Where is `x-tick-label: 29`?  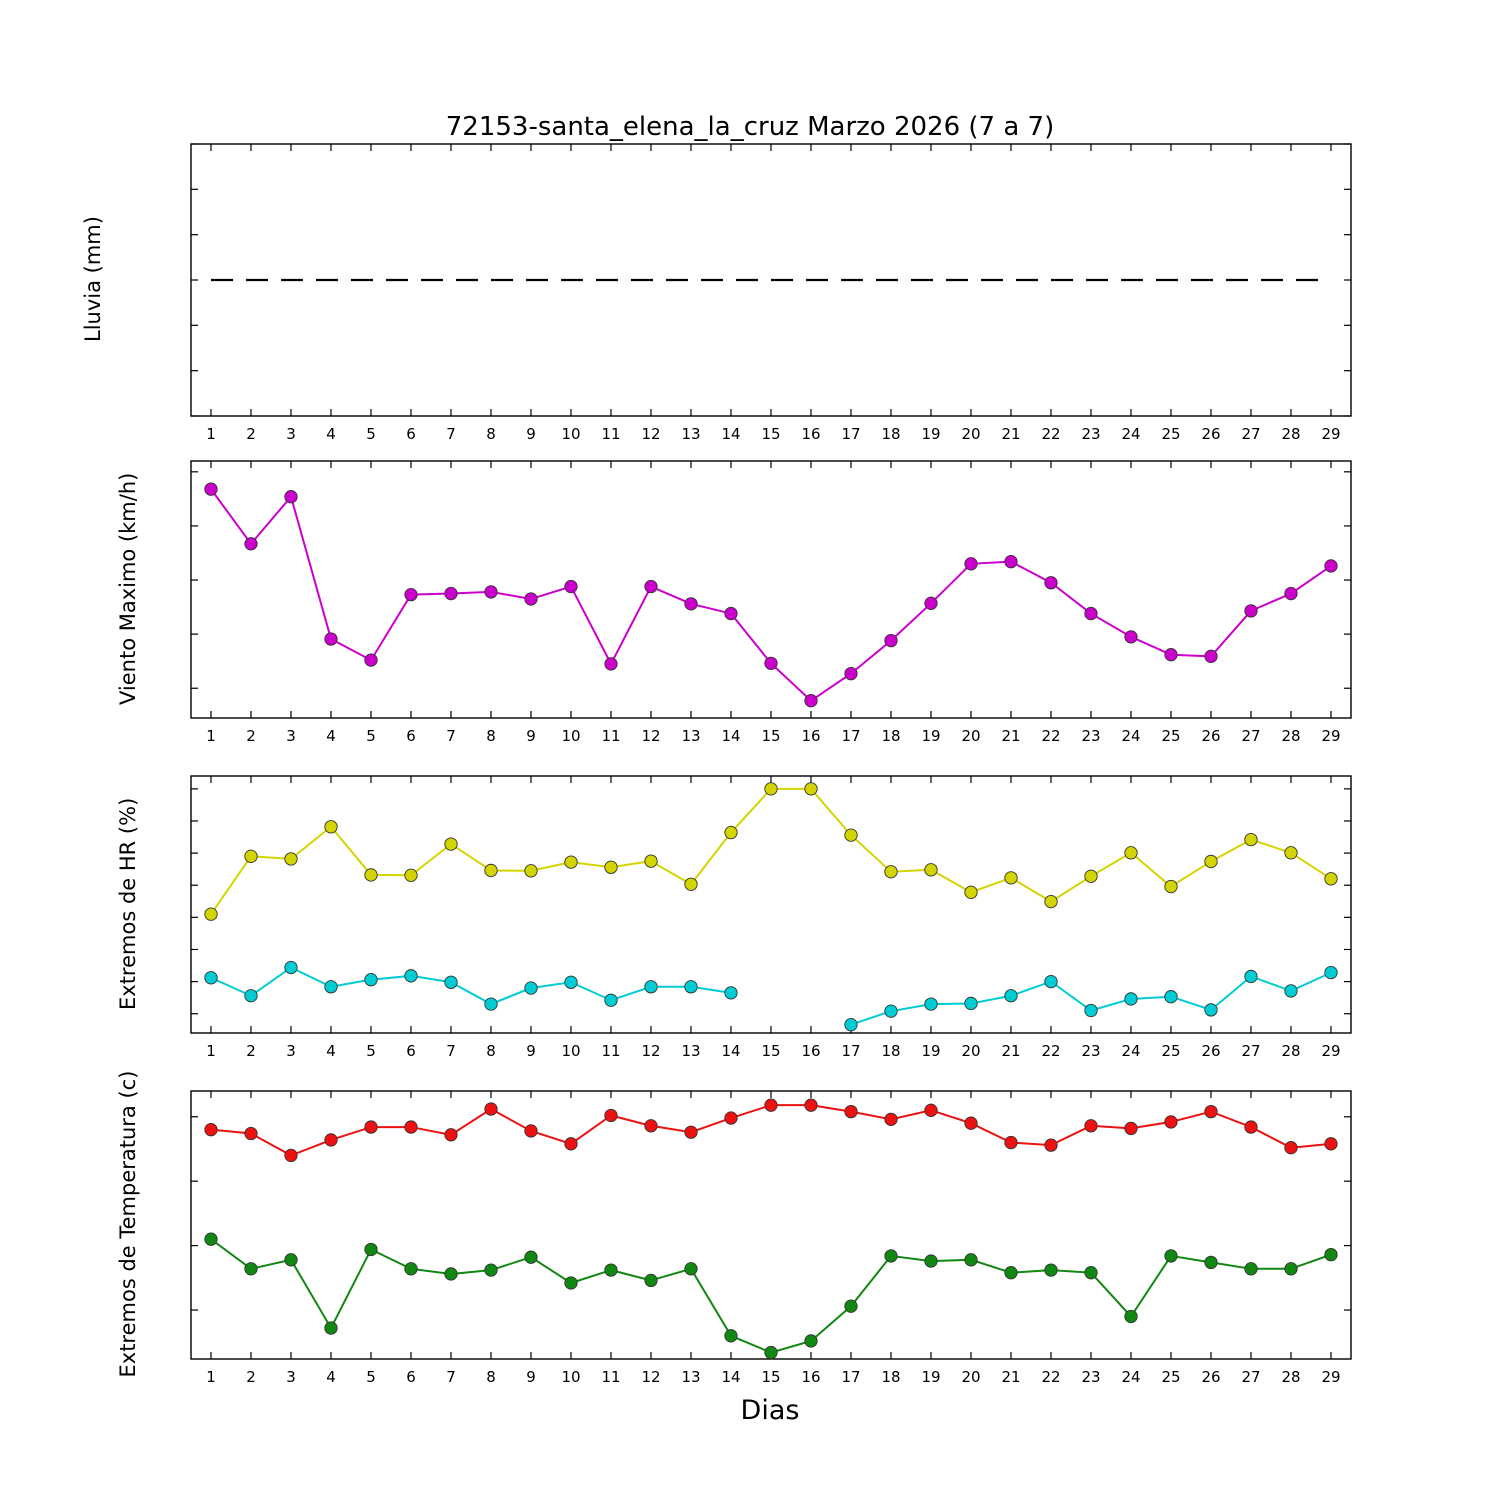
x-tick-label: 29 is located at coordinates (1330, 434).